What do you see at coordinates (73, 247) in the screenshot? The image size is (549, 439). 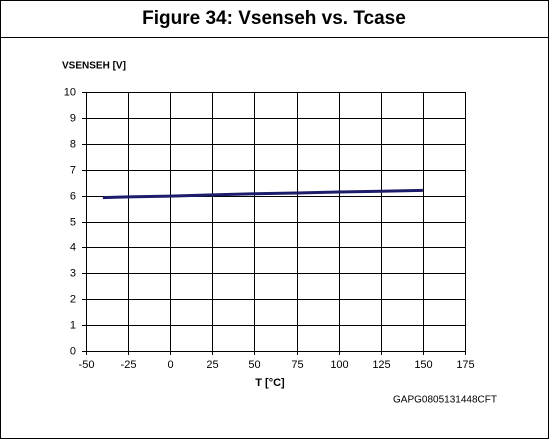 I see `y-tick-label: 4` at bounding box center [73, 247].